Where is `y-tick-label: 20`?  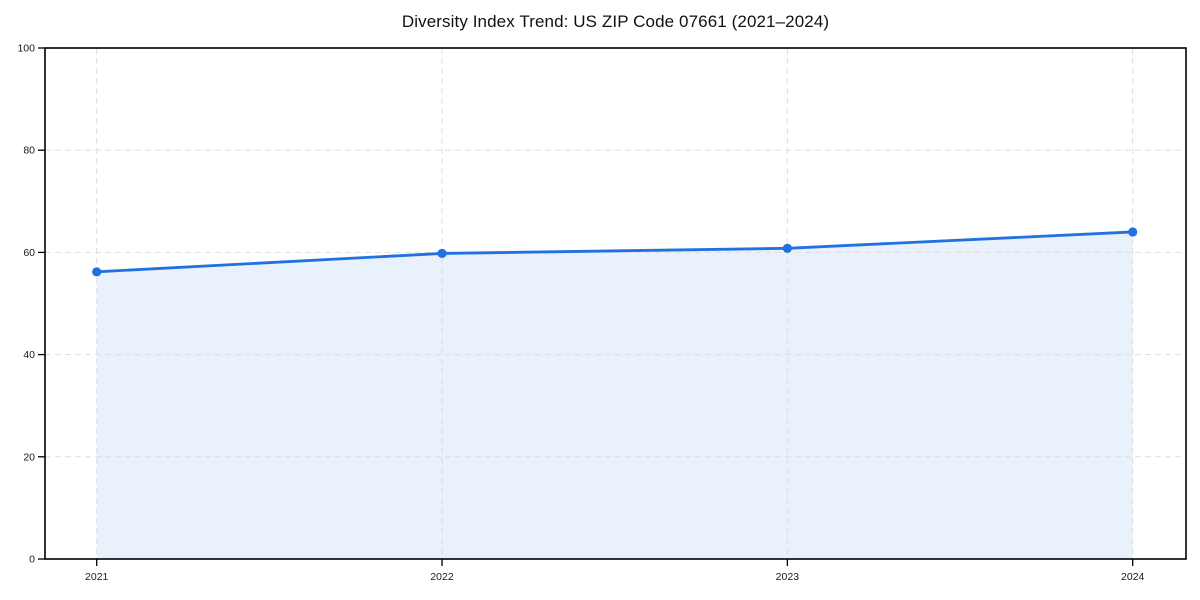
y-tick-label: 20 is located at coordinates (29, 457).